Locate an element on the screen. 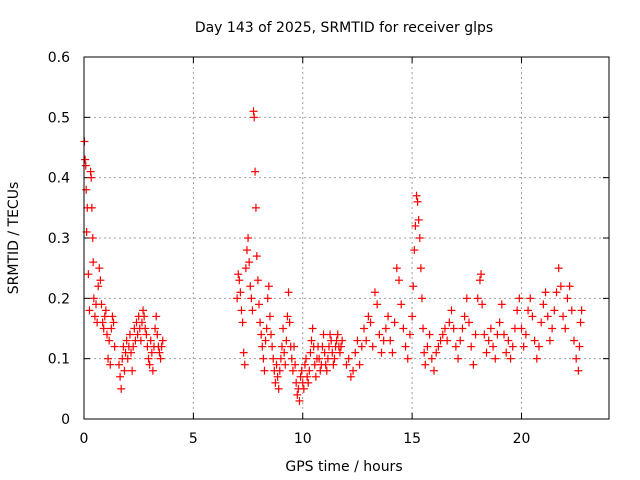  y-tick-label: 0.5 is located at coordinates (59, 118).